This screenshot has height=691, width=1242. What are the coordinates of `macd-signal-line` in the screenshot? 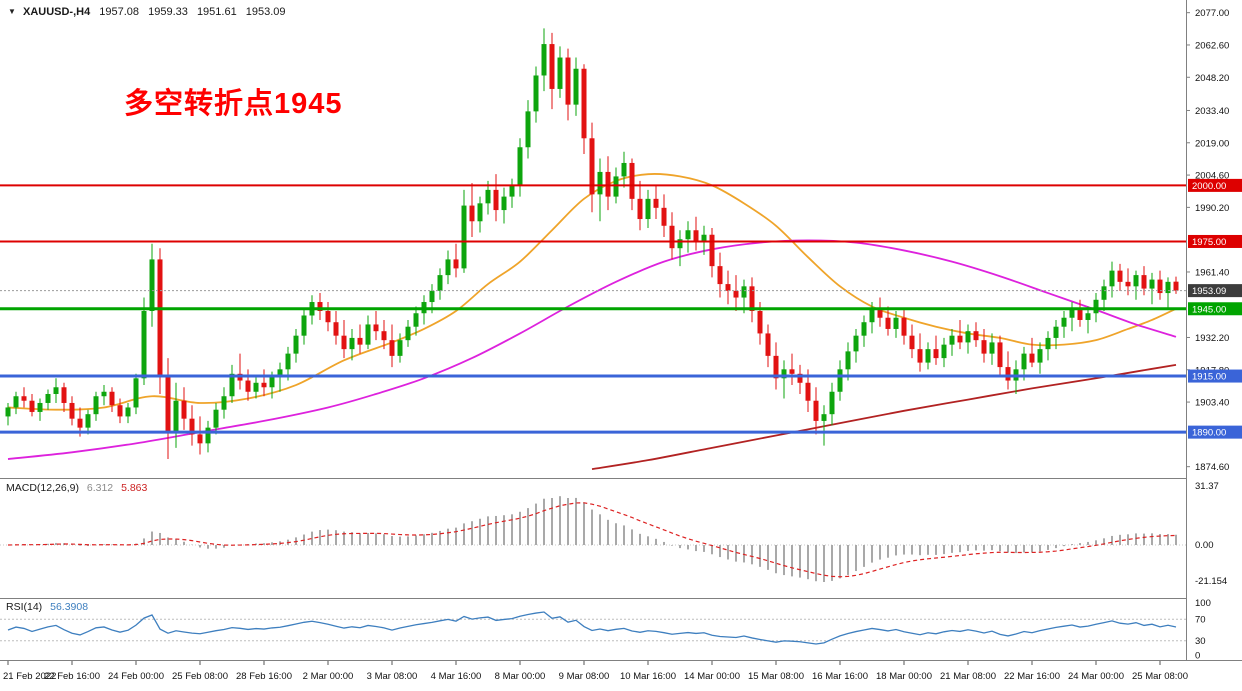 It's located at (592, 540).